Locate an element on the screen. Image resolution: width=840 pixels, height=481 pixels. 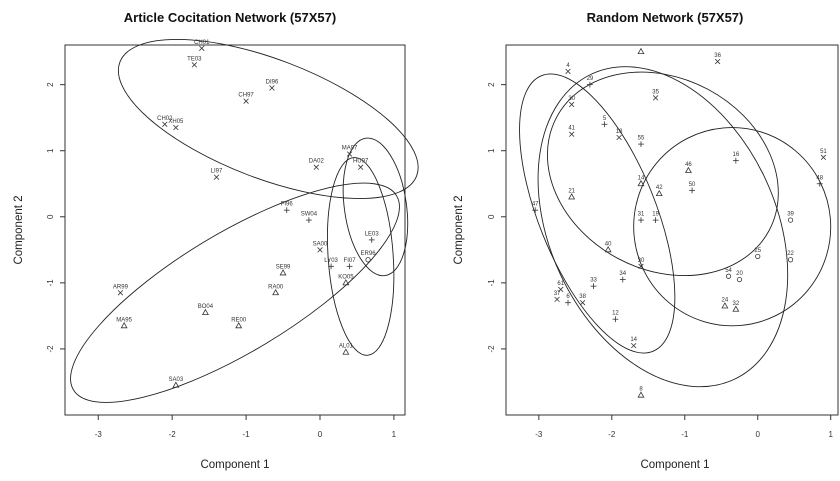
data-point: 35 is located at coordinates (656, 95).